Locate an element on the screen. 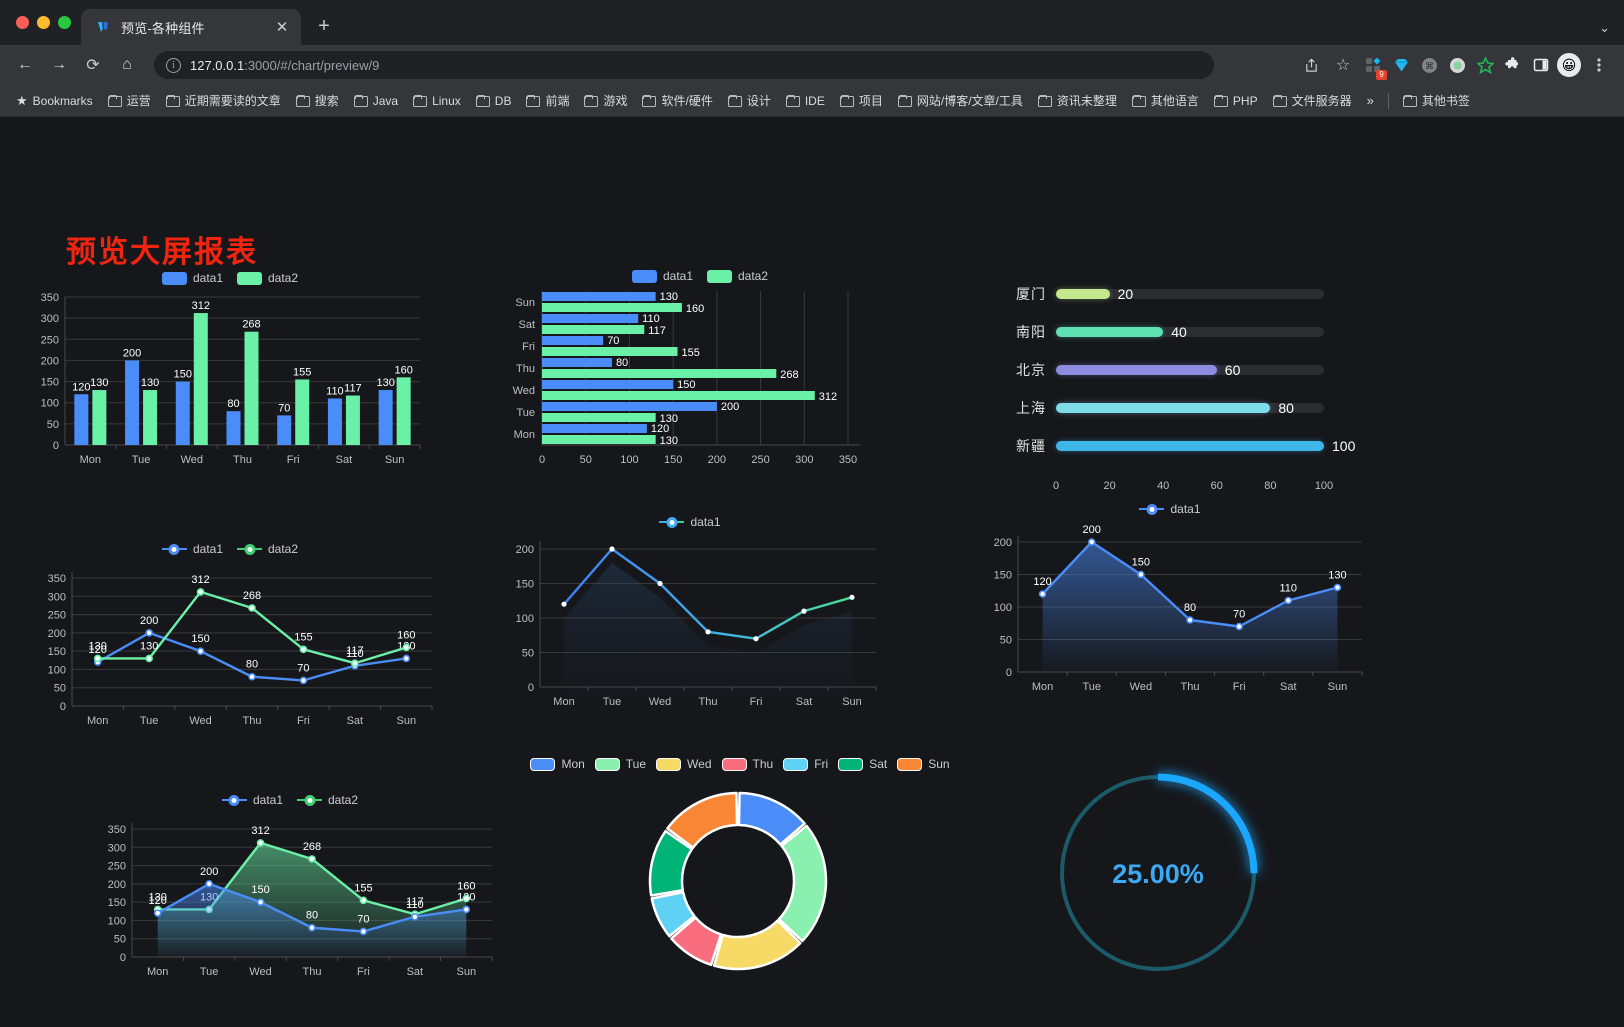 The image size is (1624, 1027). tab-strip: 预览-各种组件 ✕ + ⌄ is located at coordinates (812, 22).